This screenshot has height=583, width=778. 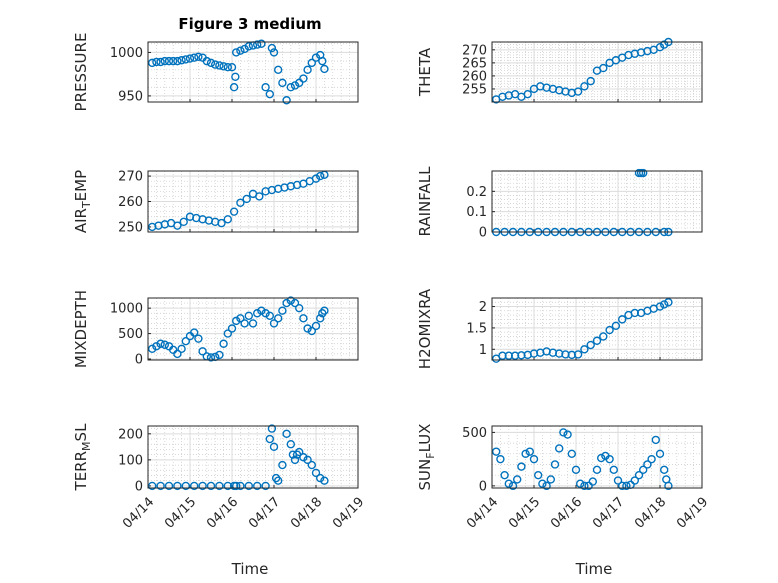 I want to click on y-tick-label: 250, so click(x=130, y=227).